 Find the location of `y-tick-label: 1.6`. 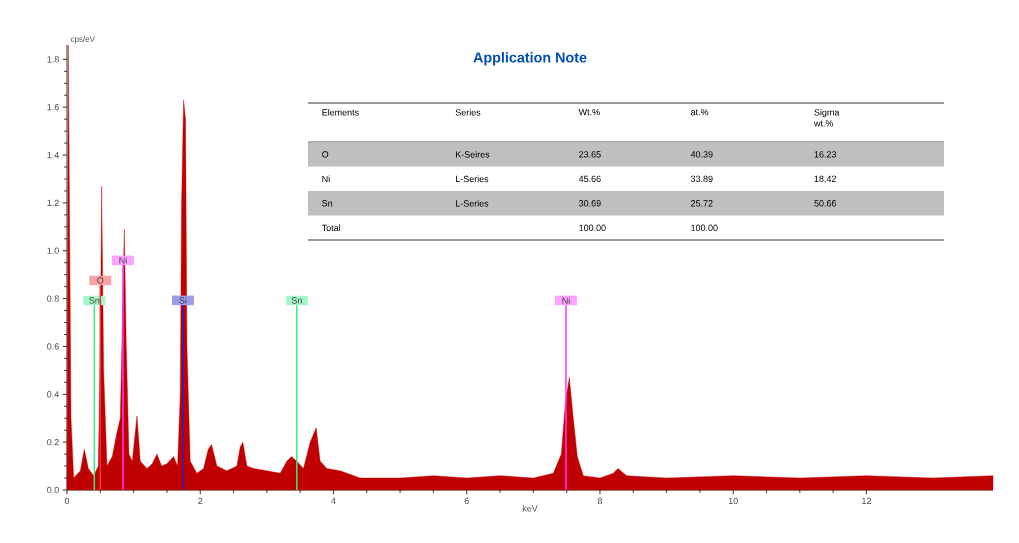

y-tick-label: 1.6 is located at coordinates (53, 107).